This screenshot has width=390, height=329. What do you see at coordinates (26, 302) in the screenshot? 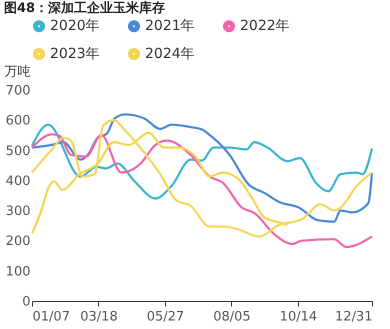
I see `y-tick-label: 0` at bounding box center [26, 302].